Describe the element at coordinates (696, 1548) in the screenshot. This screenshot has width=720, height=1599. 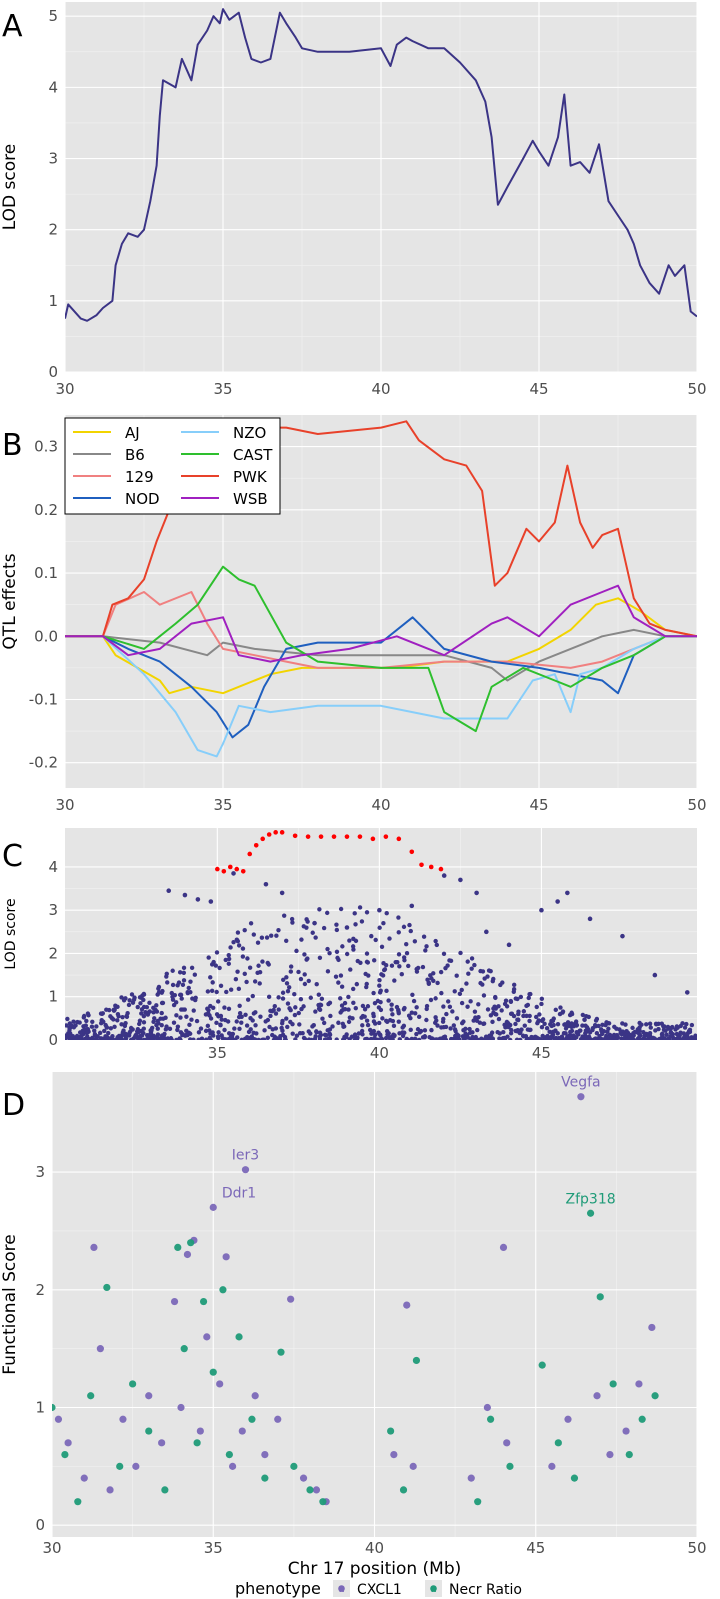
I see `panel-D-x-tick-label: 50` at that location.